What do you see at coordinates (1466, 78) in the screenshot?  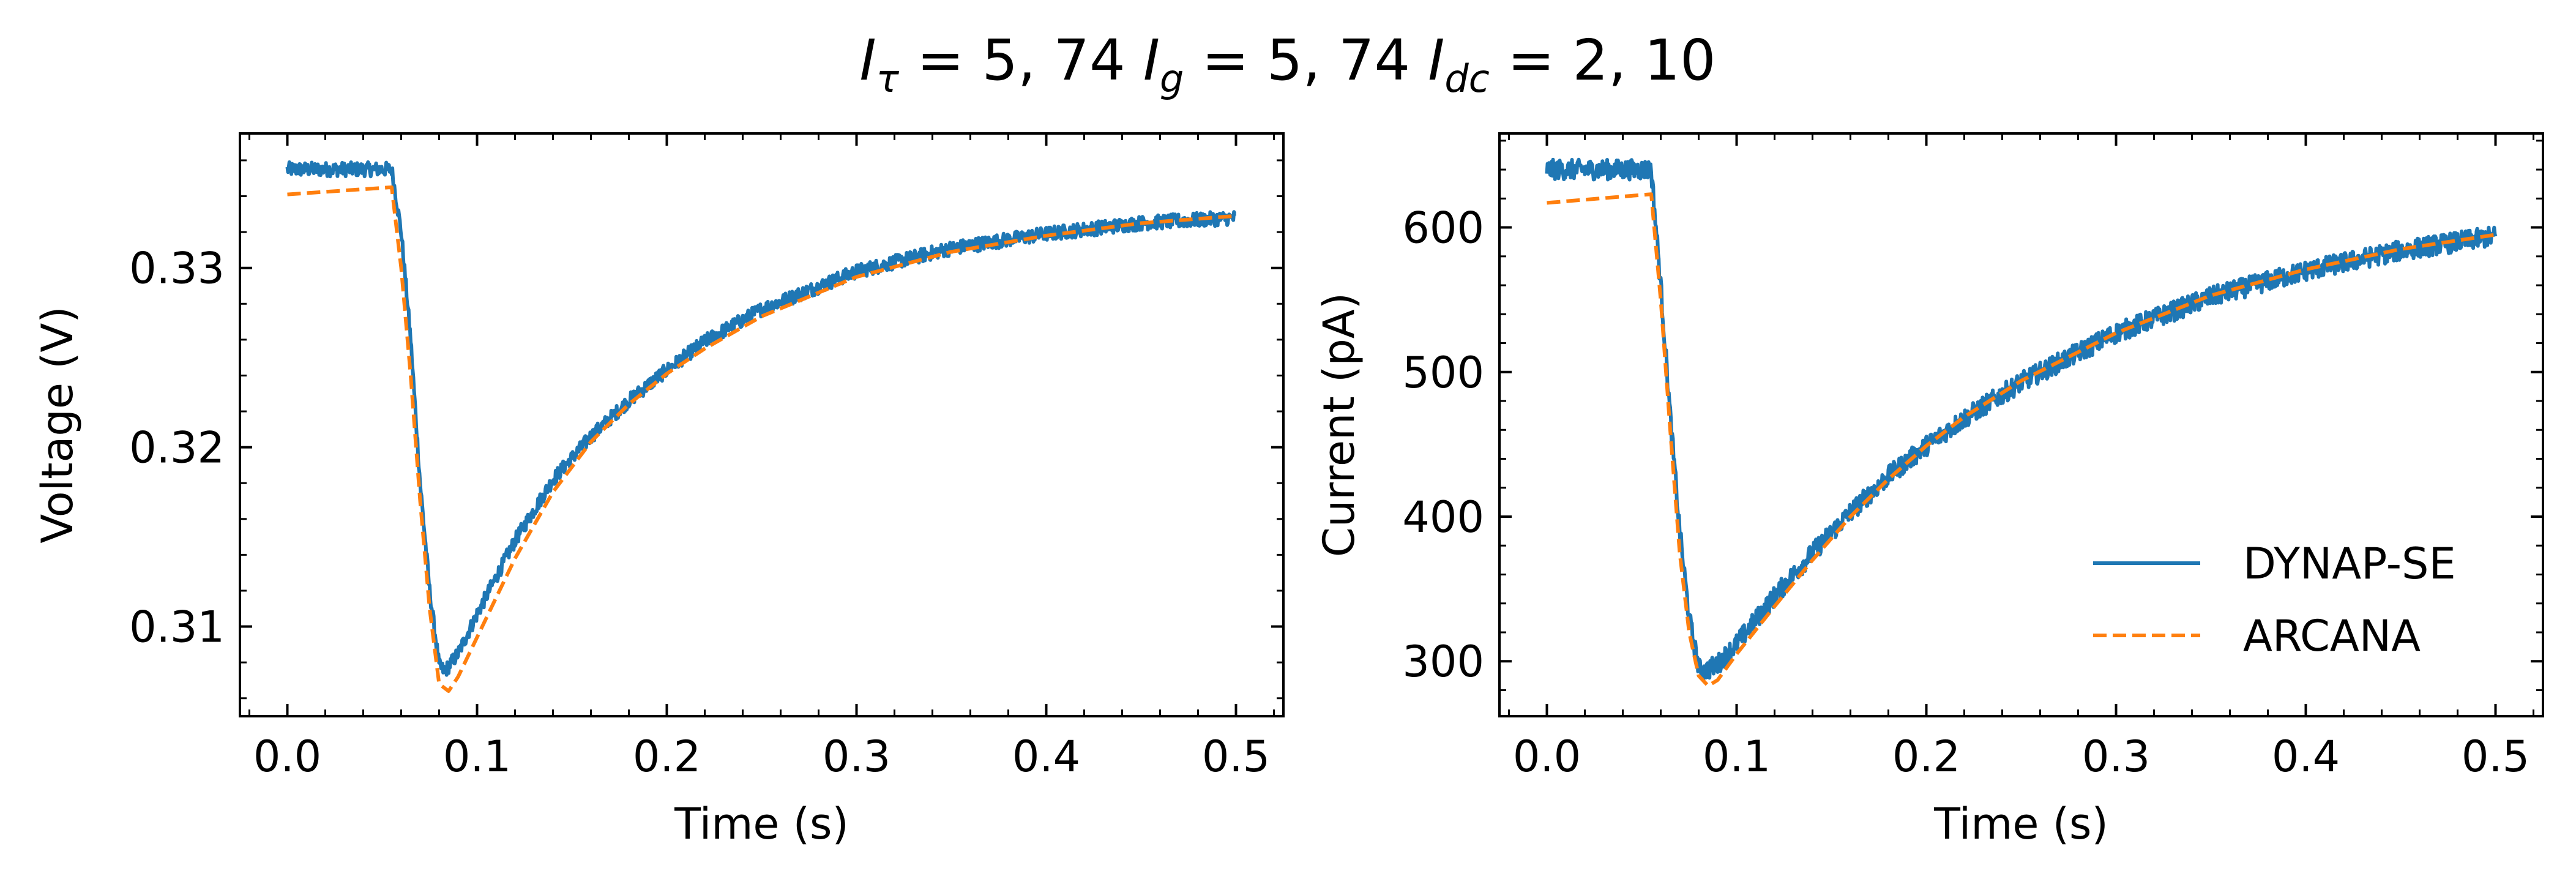 I see `suptitle-dc-subscript: dc` at bounding box center [1466, 78].